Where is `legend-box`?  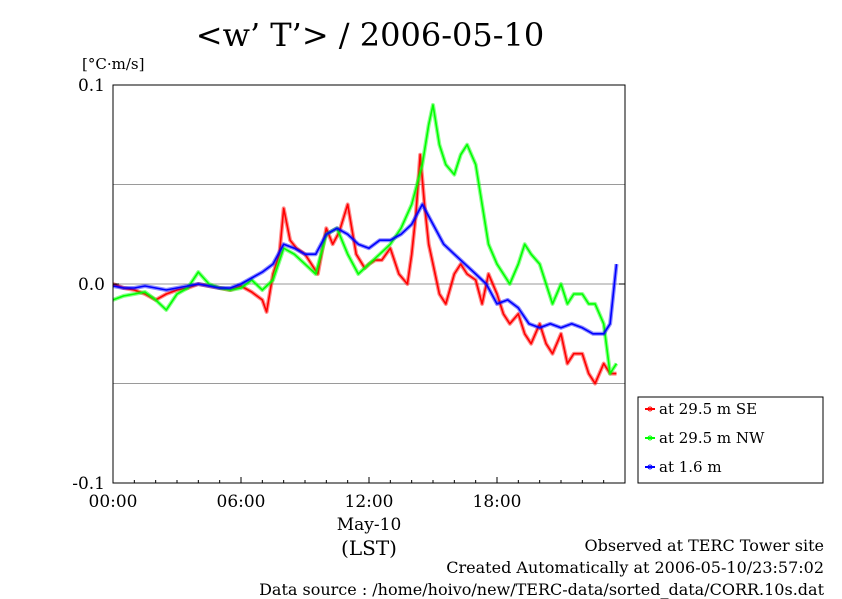 legend-box is located at coordinates (730, 440).